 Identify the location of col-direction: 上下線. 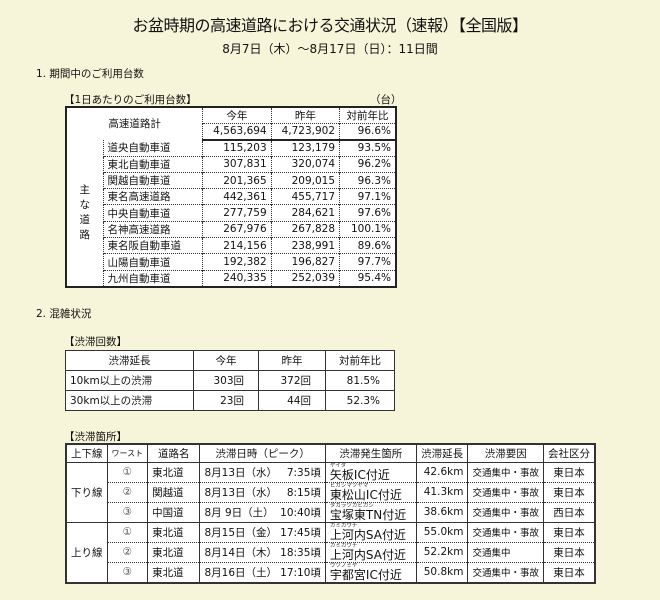
(86, 453).